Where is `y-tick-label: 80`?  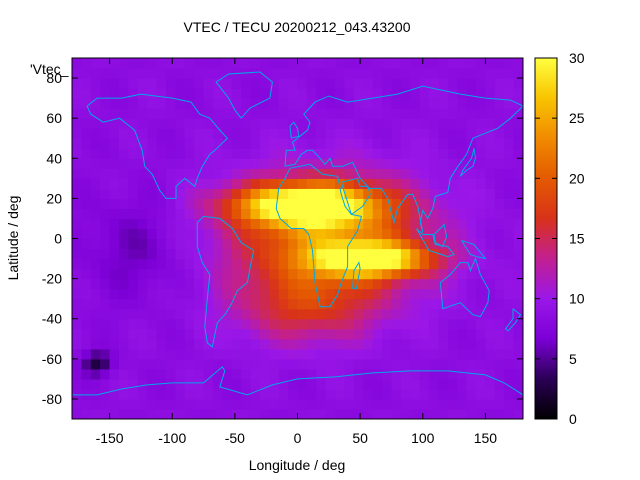
y-tick-label: 80 is located at coordinates (54, 78).